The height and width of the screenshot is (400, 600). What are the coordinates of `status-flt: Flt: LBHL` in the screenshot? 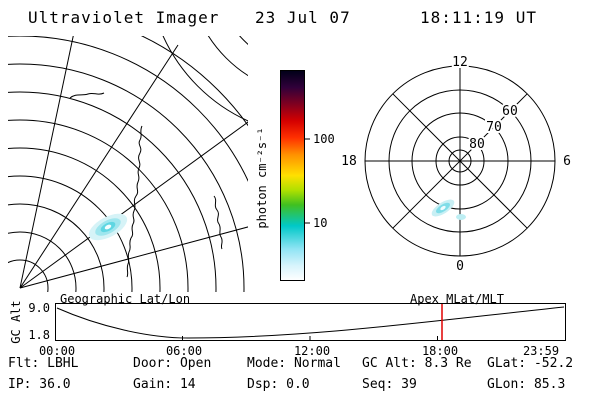 It's located at (43, 363).